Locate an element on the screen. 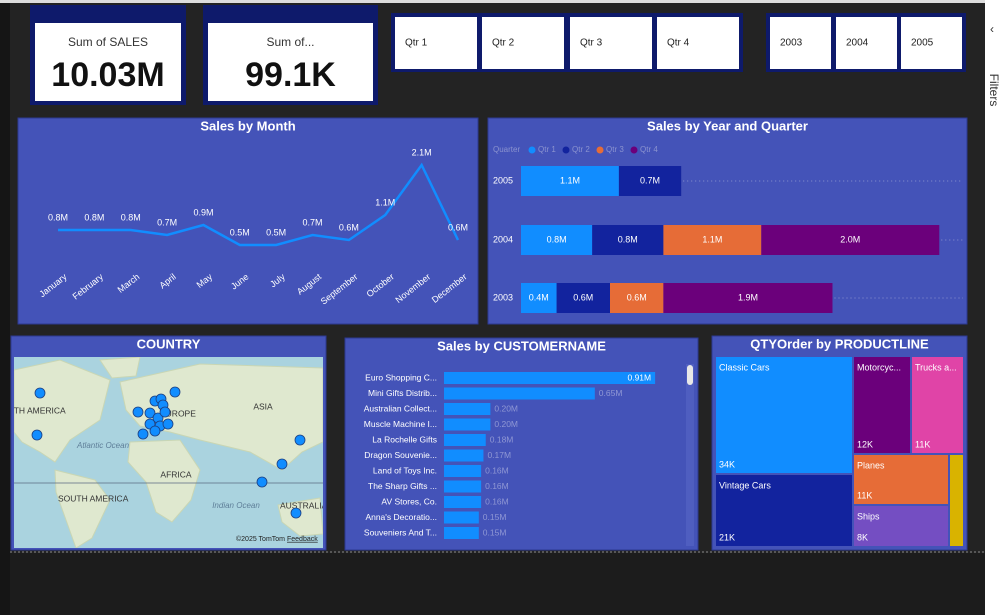 This screenshot has height=615, width=1000. map-label: SOUTH AMERICA is located at coordinates (93, 498).